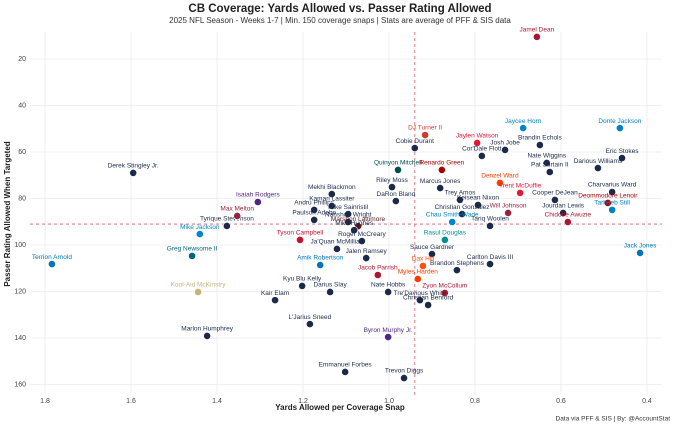  I want to click on point-label: Dax Hill, so click(423, 259).